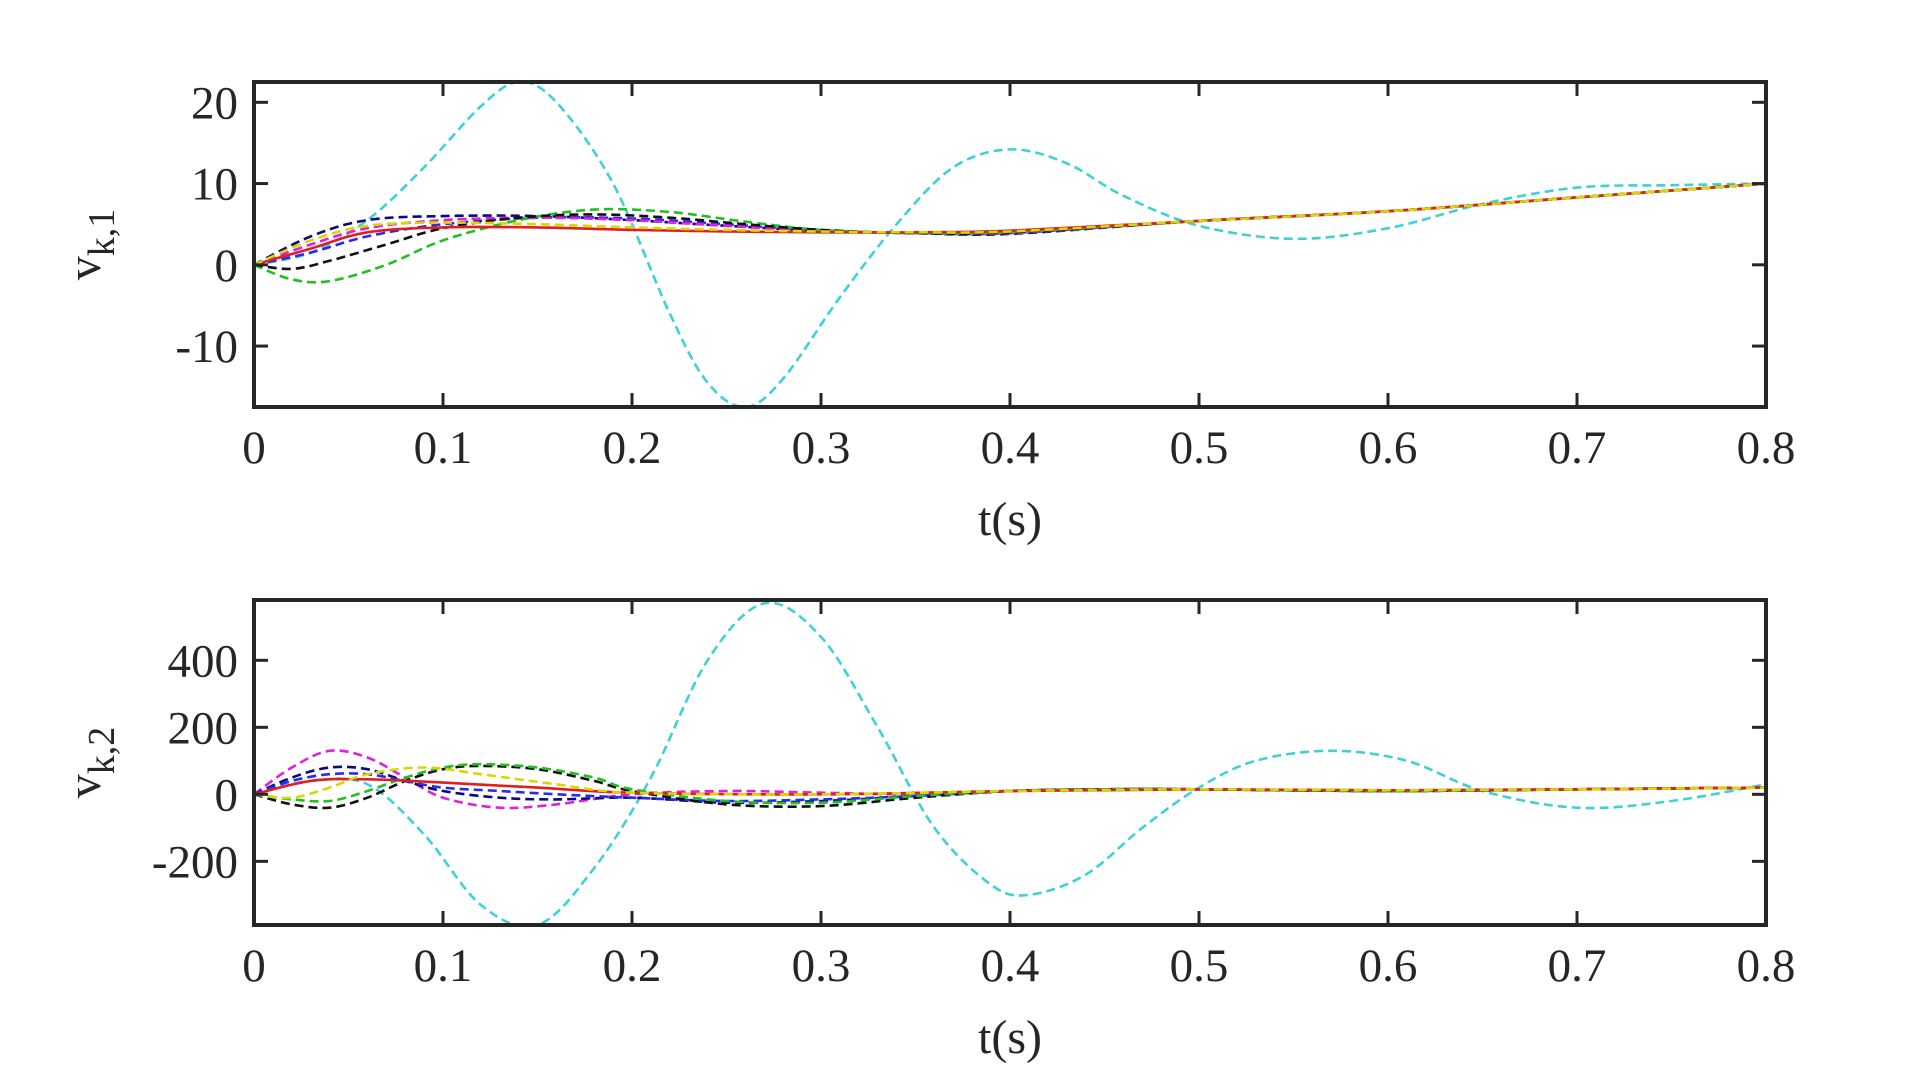 The image size is (1920, 1074). Describe the element at coordinates (1766, 448) in the screenshot. I see `subplot-1-x-tick-label: 0.8` at that location.